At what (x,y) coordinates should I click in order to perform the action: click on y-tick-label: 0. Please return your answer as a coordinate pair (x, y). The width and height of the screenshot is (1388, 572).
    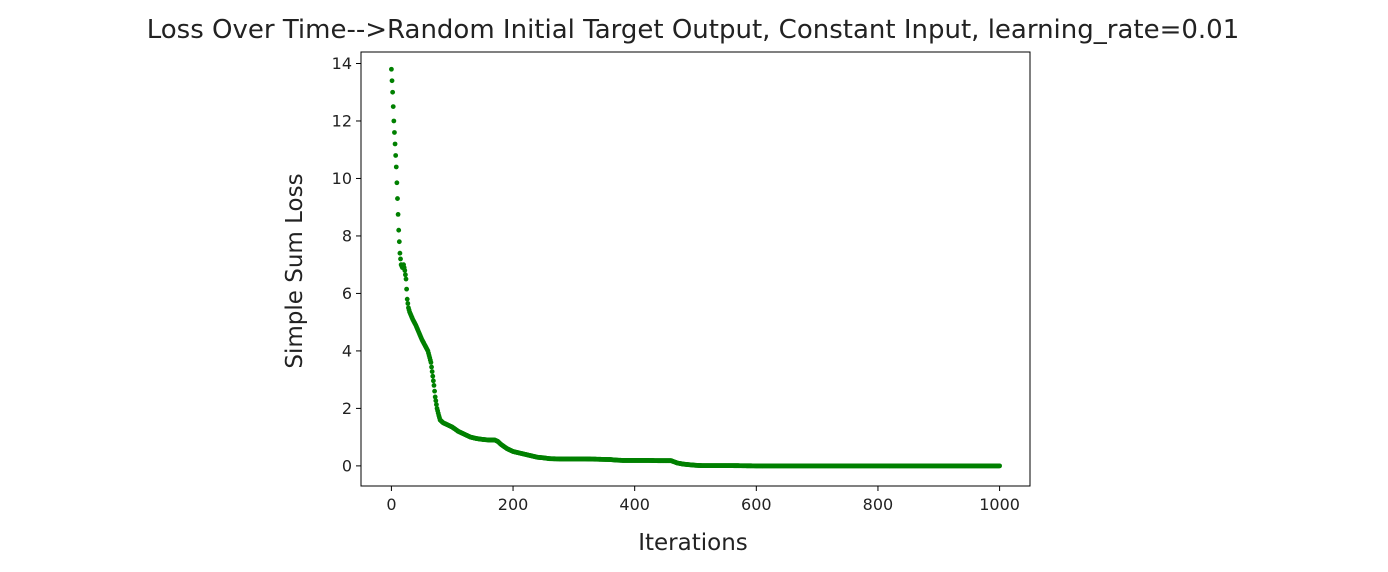
    Looking at the image, I should click on (347, 465).